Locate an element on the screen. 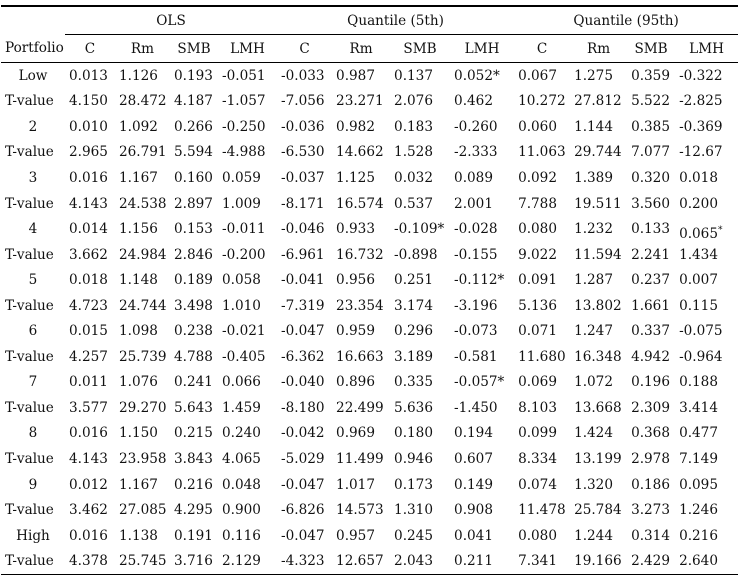  table-cell: 0.015 is located at coordinates (88, 331).